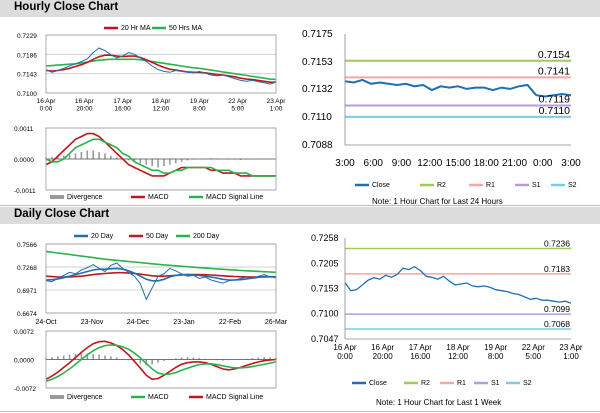  What do you see at coordinates (184, 322) in the screenshot?
I see `daily-close-x-tick-label: 23-Jan` at bounding box center [184, 322].